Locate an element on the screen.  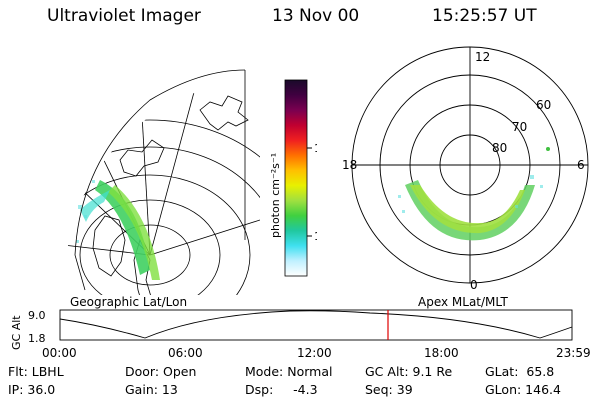
x-tick-0000: 00:00 is located at coordinates (59, 353).